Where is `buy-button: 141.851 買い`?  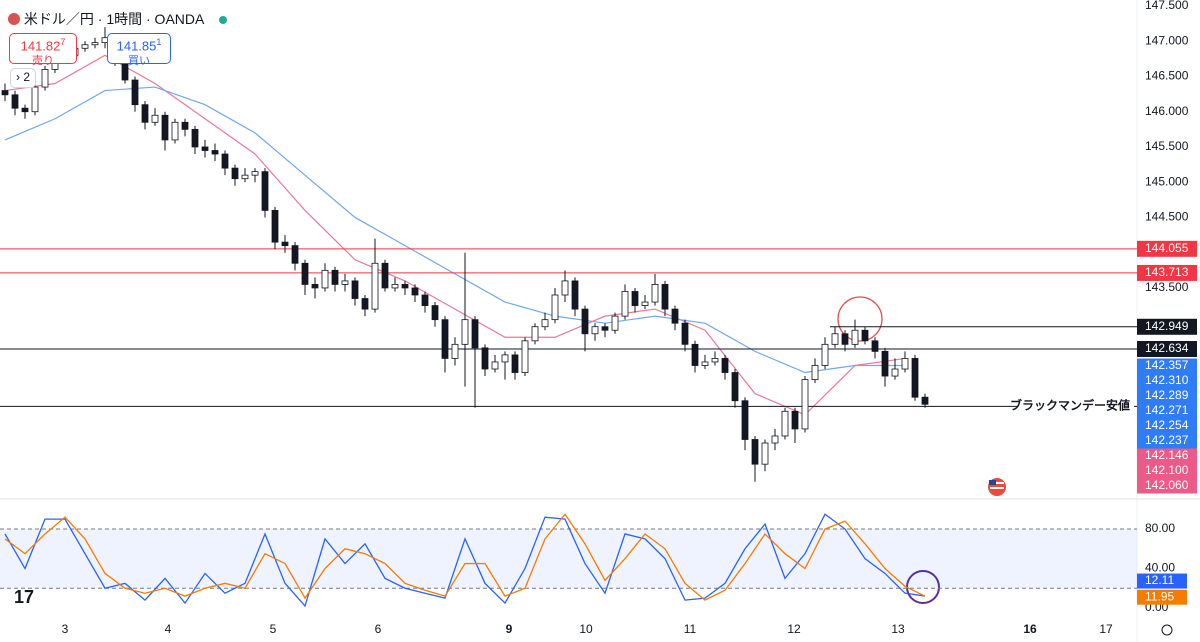
buy-button: 141.851 買い is located at coordinates (139, 50).